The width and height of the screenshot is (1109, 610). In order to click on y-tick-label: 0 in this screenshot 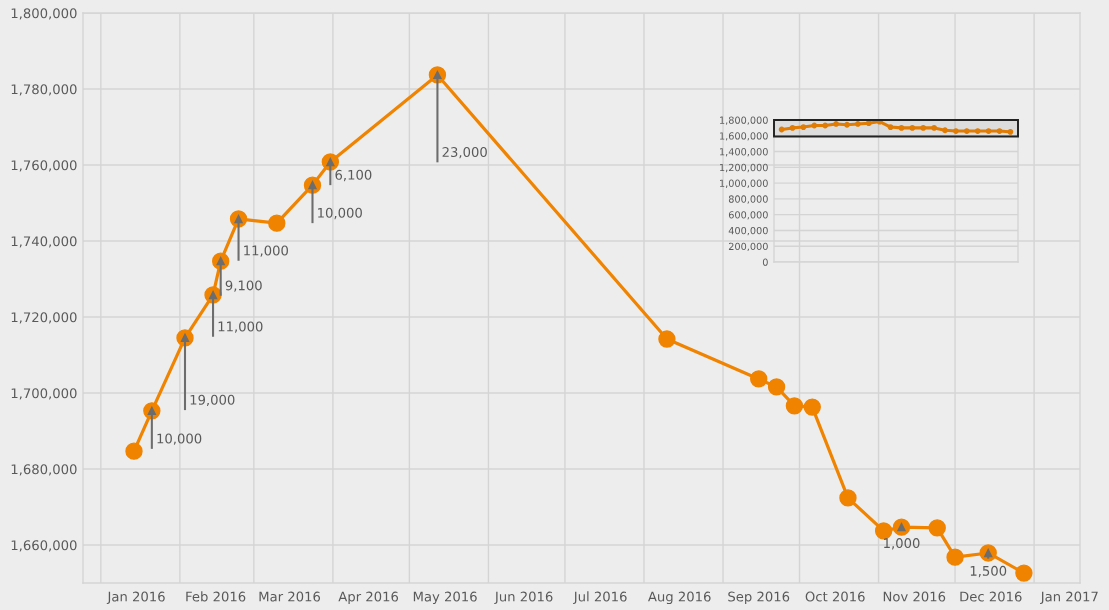, I will do `click(765, 262)`.